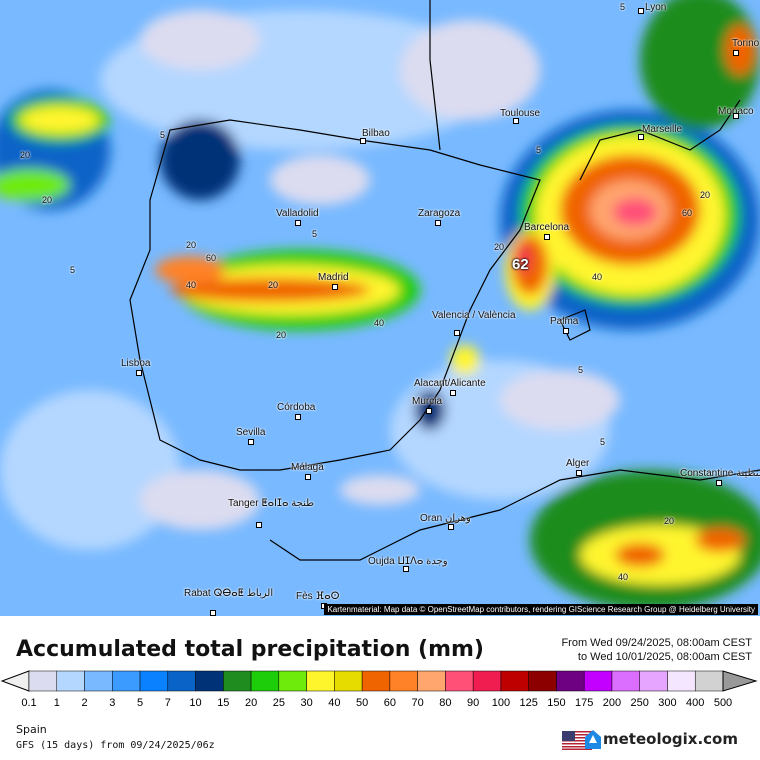 This screenshot has height=760, width=760. What do you see at coordinates (334, 703) in the screenshot?
I see `legend-tick-label: 40` at bounding box center [334, 703].